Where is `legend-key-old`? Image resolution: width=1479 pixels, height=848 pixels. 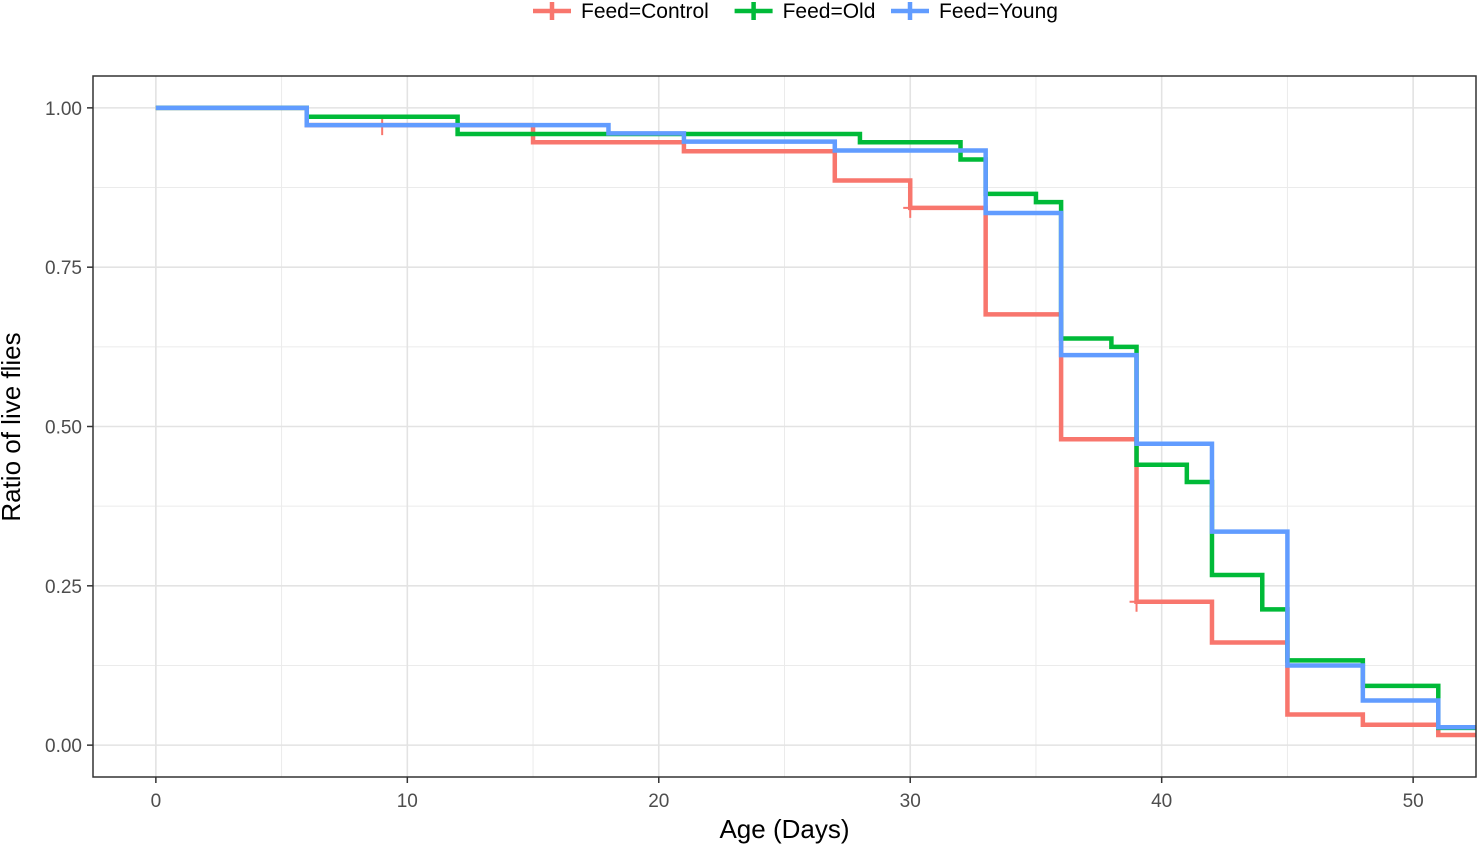
legend-key-old is located at coordinates (753, 11).